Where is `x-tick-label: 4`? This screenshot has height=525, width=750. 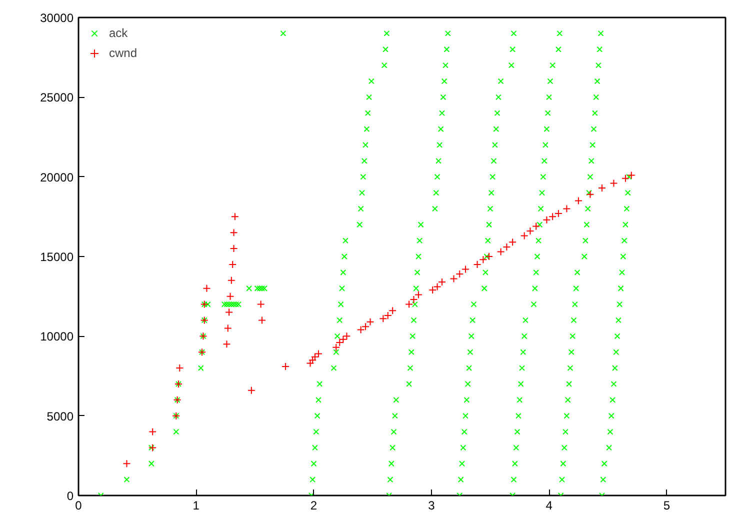 x-tick-label: 4 is located at coordinates (549, 505).